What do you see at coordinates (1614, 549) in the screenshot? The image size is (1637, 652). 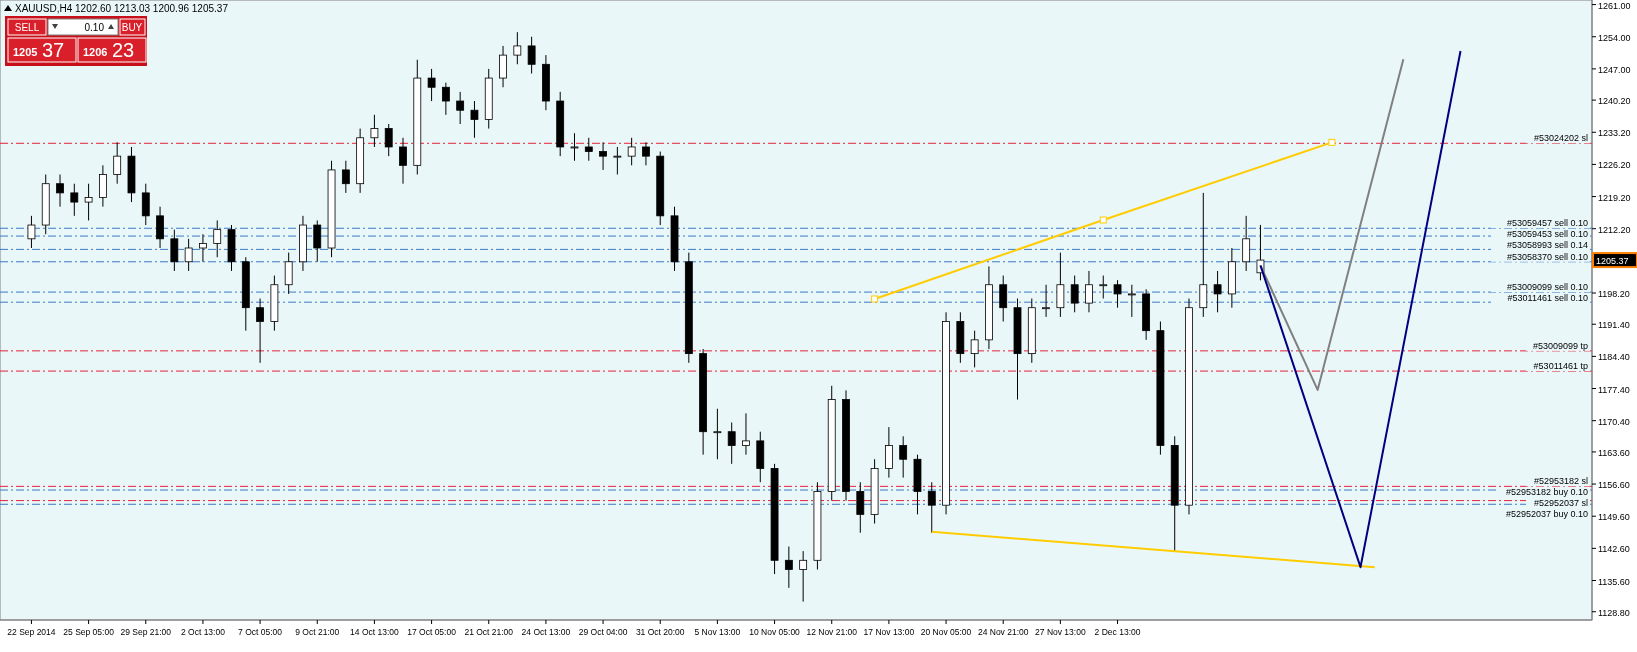 I see `y-tick-label: 1142.60` at bounding box center [1614, 549].